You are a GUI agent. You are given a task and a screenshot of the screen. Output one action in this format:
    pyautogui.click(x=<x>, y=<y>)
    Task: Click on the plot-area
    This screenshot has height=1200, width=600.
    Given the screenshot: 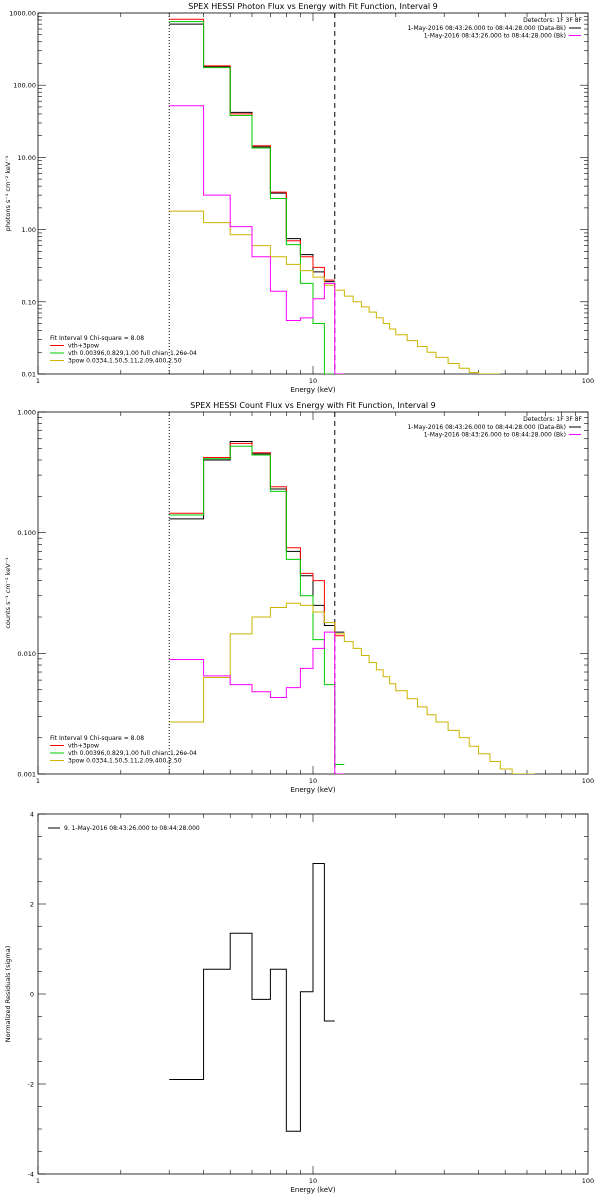 What is the action you would take?
    pyautogui.click(x=252, y=997)
    